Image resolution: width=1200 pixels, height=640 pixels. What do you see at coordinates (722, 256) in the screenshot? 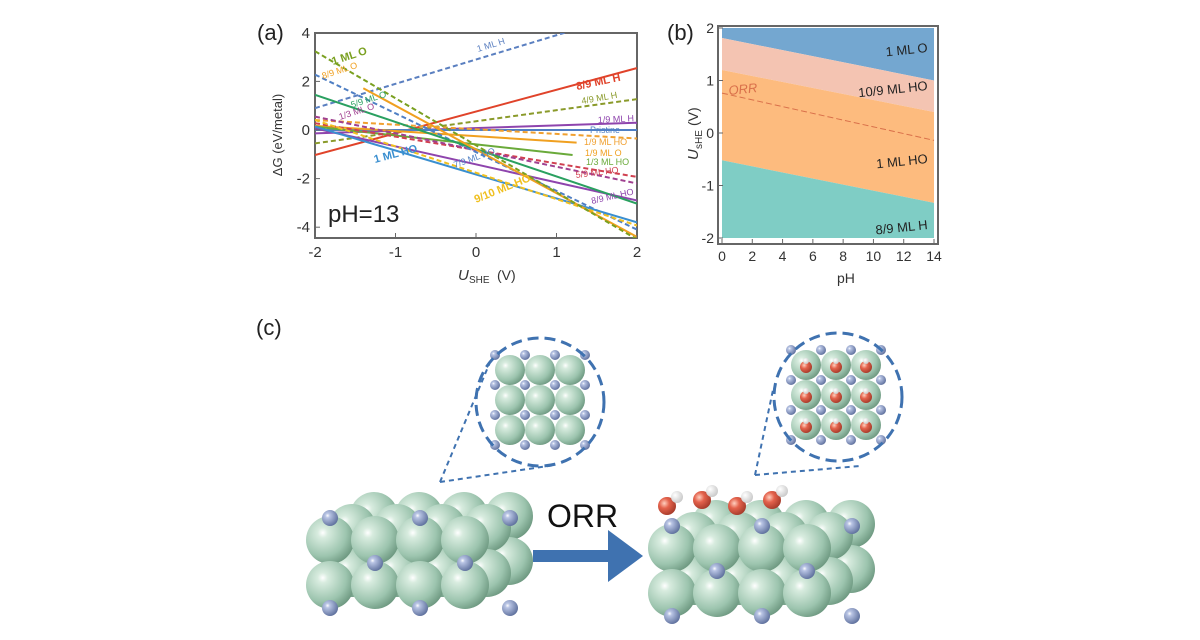
I see `x-tick-label: 0` at bounding box center [722, 256].